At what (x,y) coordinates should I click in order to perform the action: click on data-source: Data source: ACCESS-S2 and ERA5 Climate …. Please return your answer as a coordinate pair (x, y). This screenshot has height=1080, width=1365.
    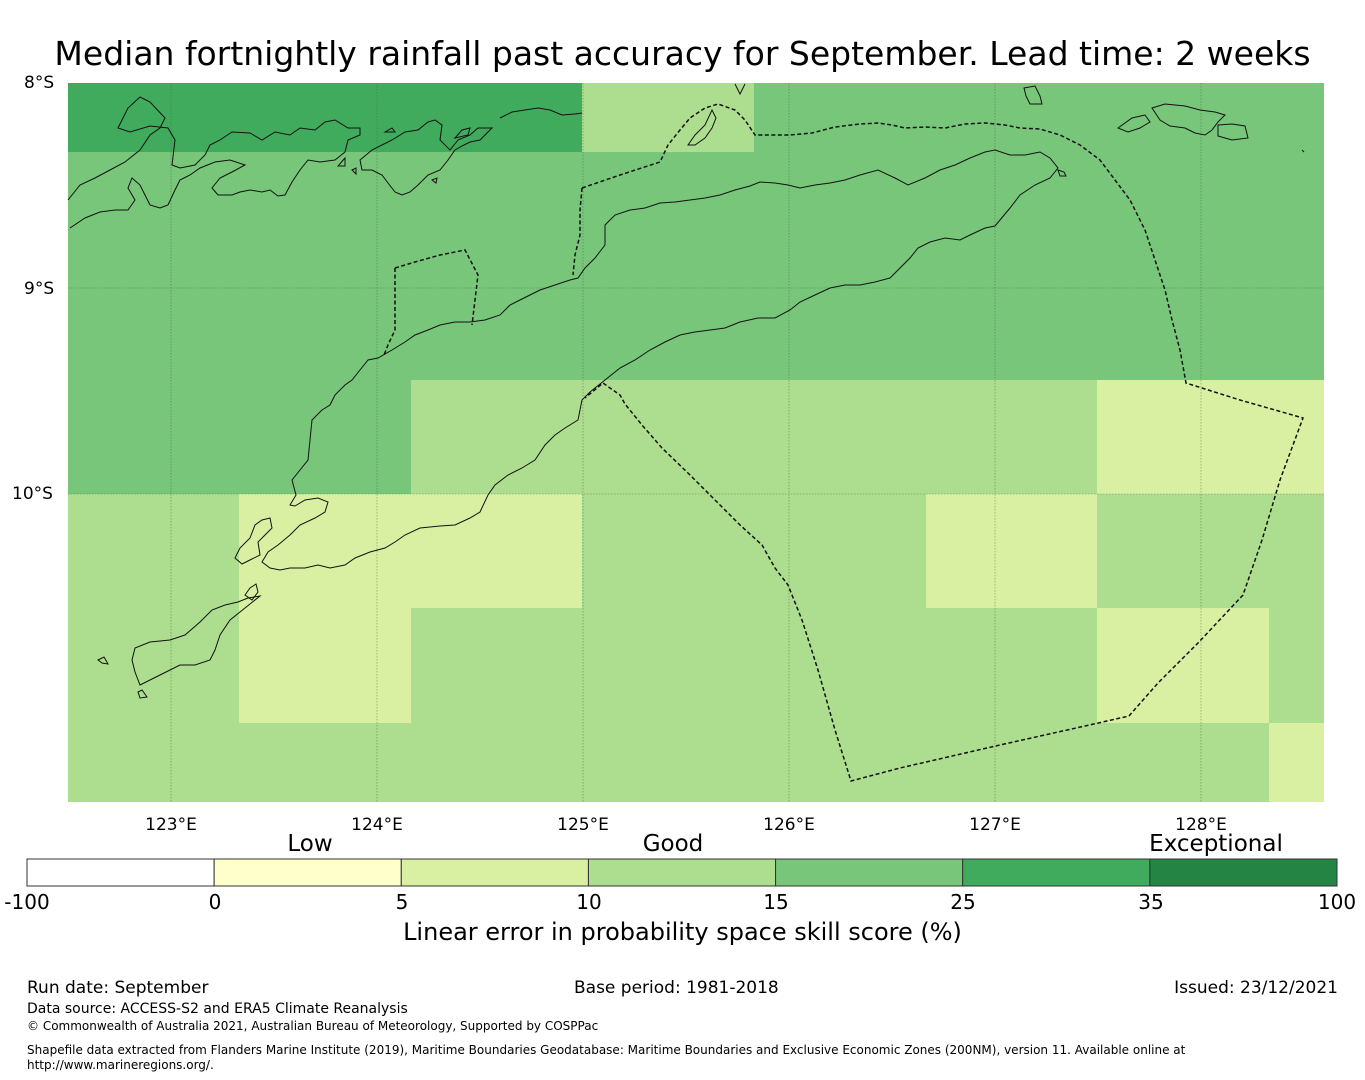
    Looking at the image, I should click on (217, 1009).